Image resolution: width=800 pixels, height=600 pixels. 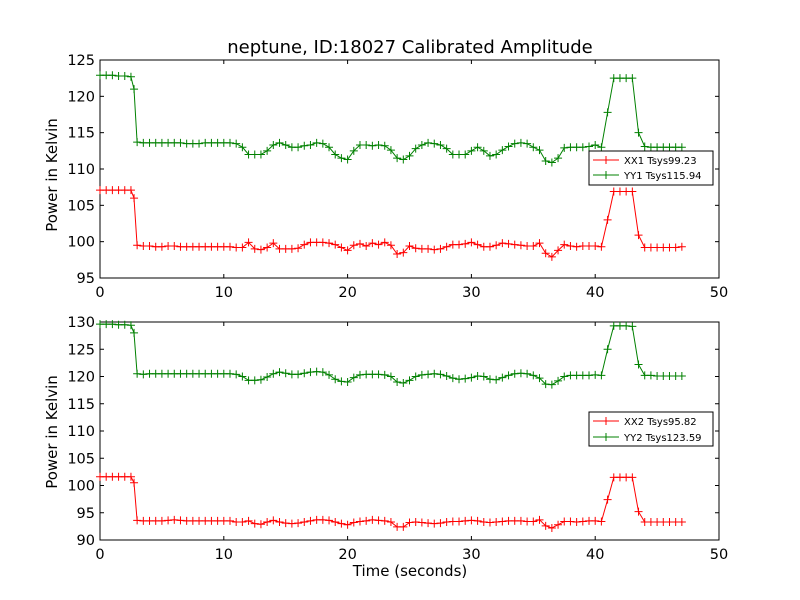 What do you see at coordinates (606, 160) in the screenshot?
I see `top-legend-marker-xx1` at bounding box center [606, 160].